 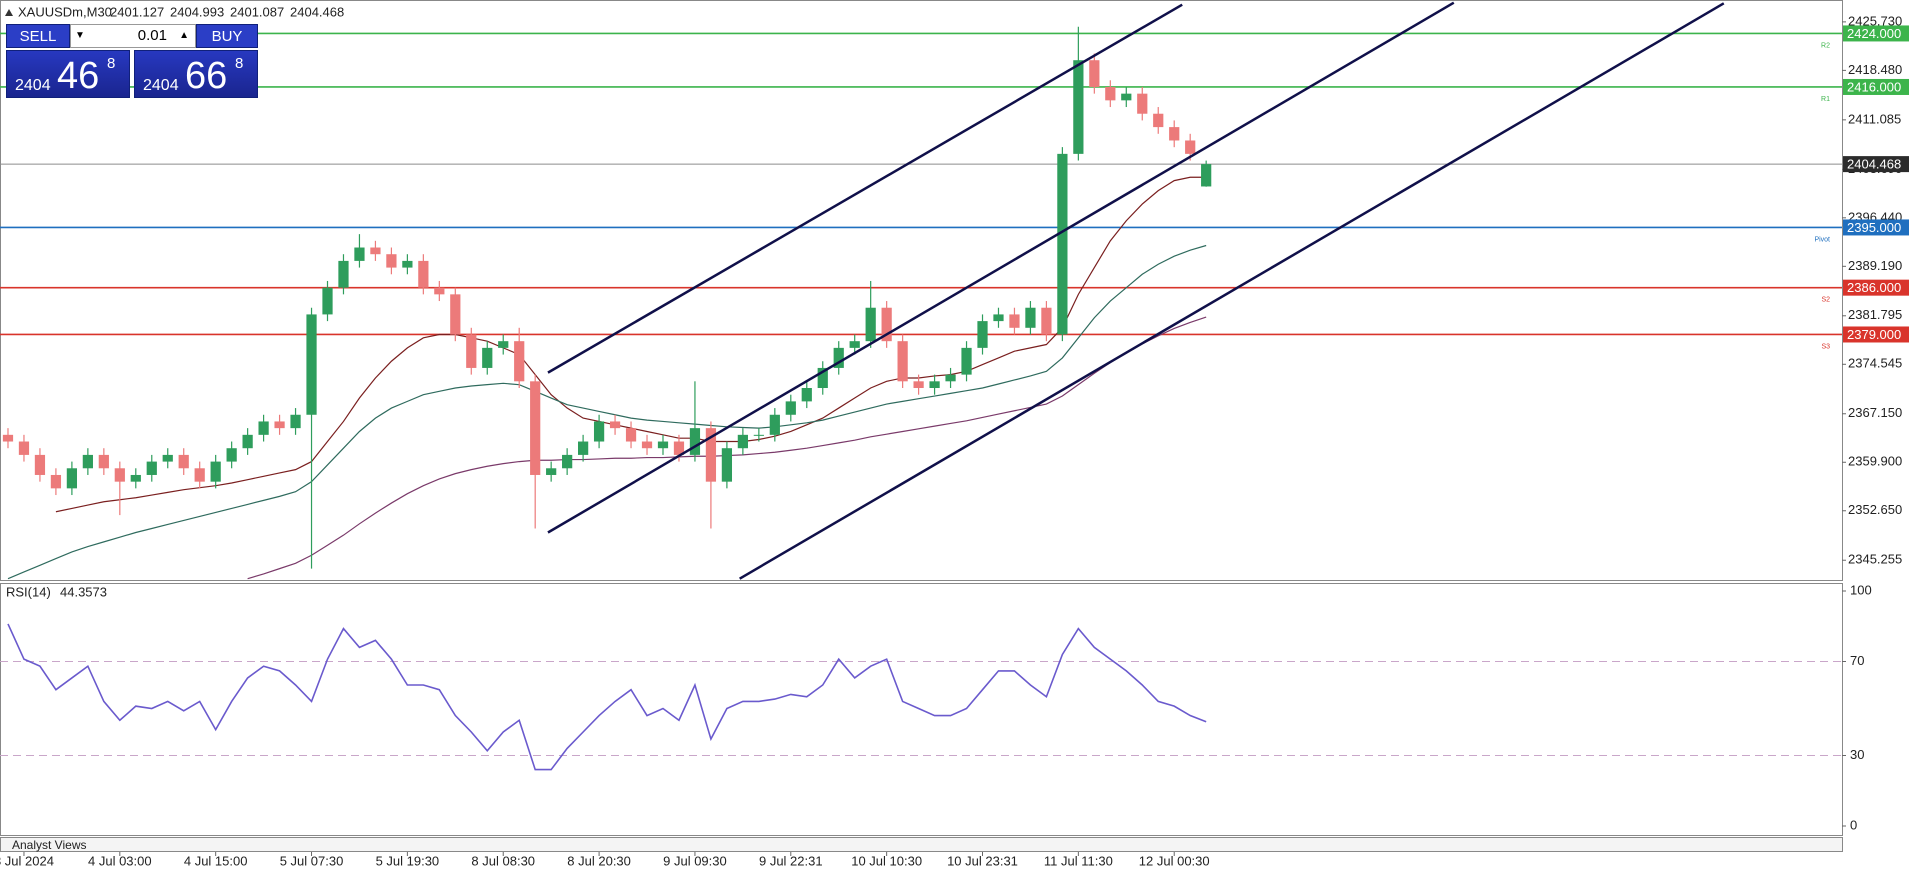 I want to click on x-tick-label: 5 Jul 07:30, so click(x=312, y=860).